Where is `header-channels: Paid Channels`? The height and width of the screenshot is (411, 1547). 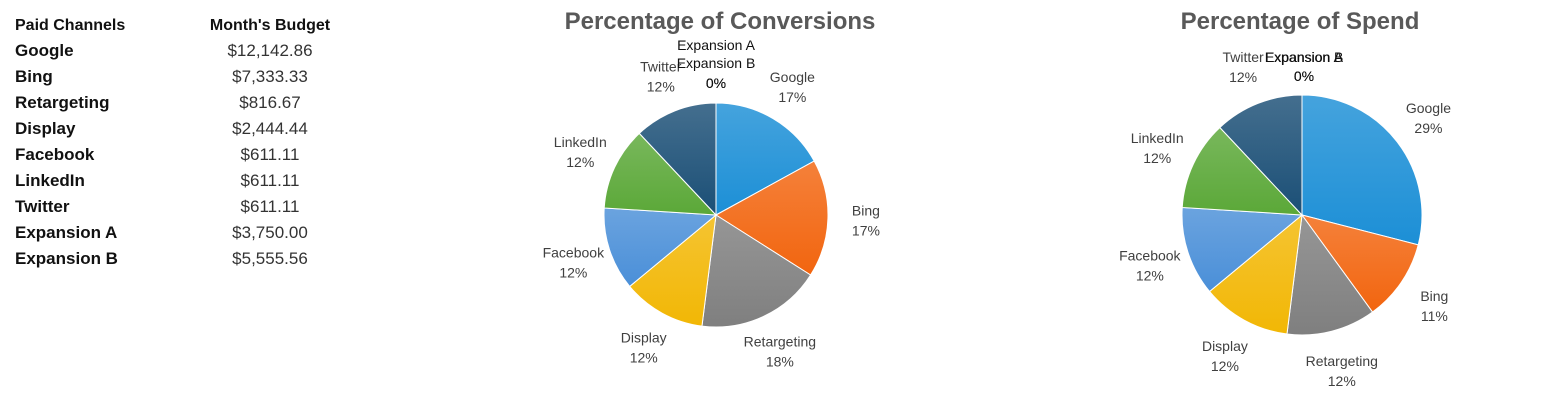
header-channels: Paid Channels is located at coordinates (70, 25).